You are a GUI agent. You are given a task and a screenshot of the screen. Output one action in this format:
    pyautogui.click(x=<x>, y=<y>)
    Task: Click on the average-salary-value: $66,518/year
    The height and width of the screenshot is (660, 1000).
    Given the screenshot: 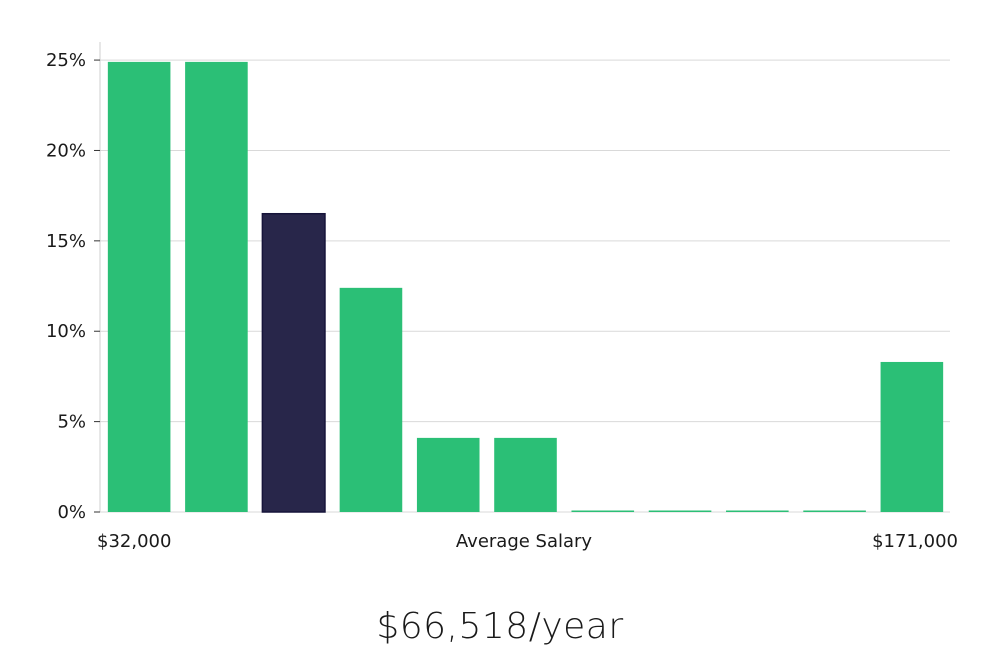 What is the action you would take?
    pyautogui.click(x=500, y=626)
    